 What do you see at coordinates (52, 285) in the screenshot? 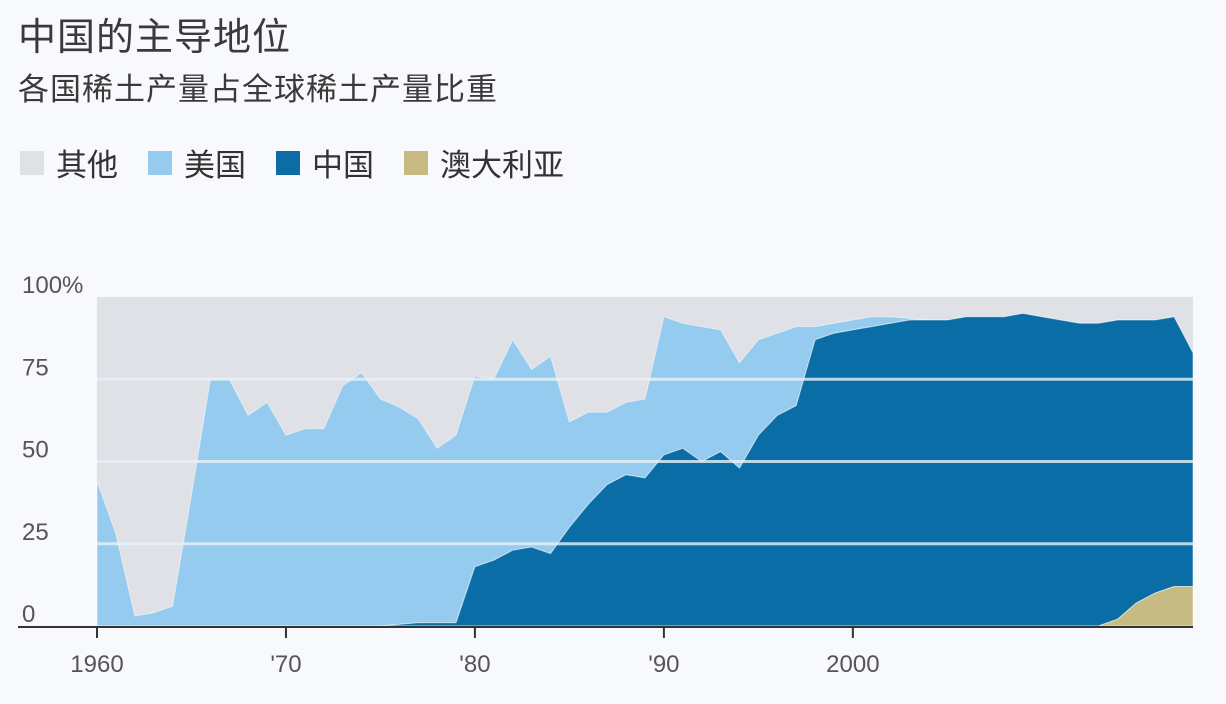
I see `y-tick-label: 100%` at bounding box center [52, 285].